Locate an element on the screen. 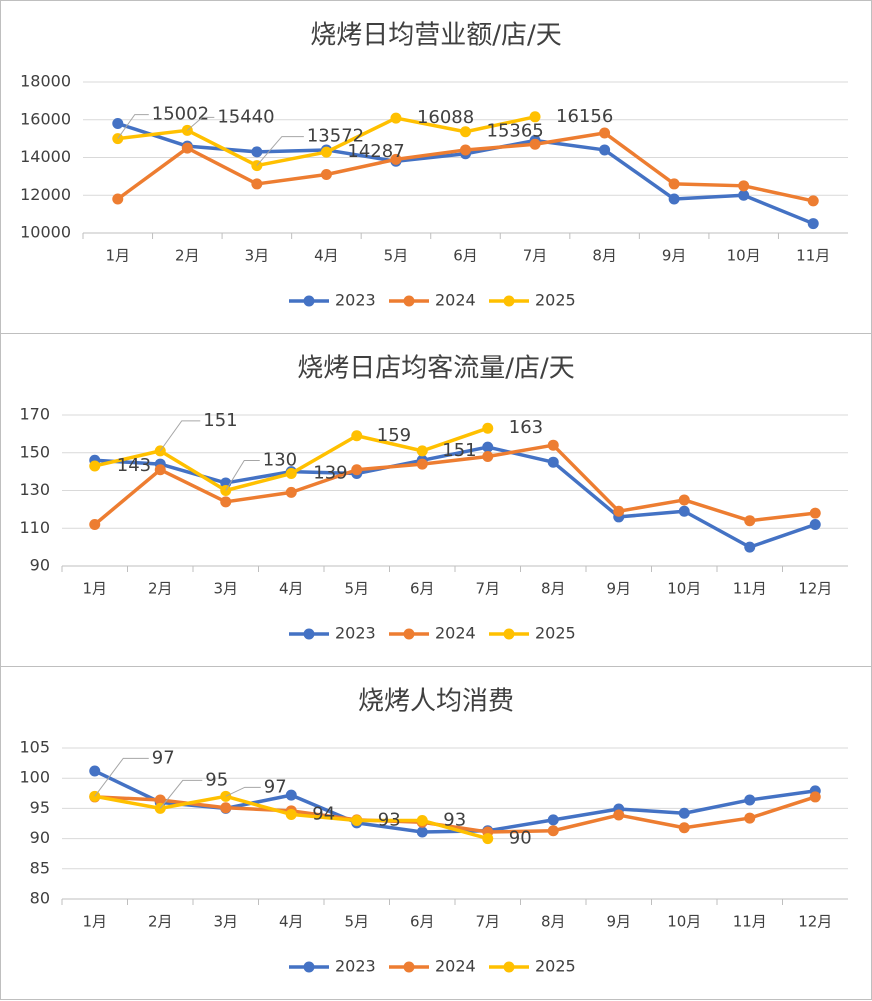 Image resolution: width=872 pixels, height=1001 pixels. data-label: 15002 is located at coordinates (180, 114).